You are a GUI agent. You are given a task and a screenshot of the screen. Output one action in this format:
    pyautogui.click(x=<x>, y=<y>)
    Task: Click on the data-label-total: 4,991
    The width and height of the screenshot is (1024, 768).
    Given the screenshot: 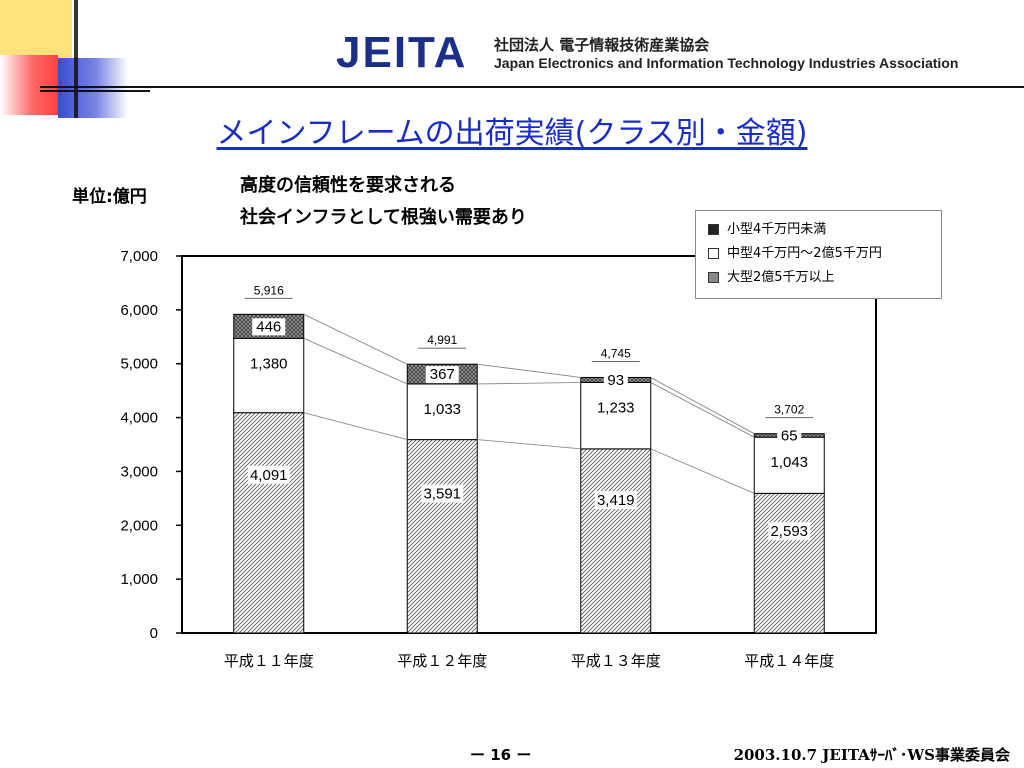 What is the action you would take?
    pyautogui.click(x=442, y=340)
    